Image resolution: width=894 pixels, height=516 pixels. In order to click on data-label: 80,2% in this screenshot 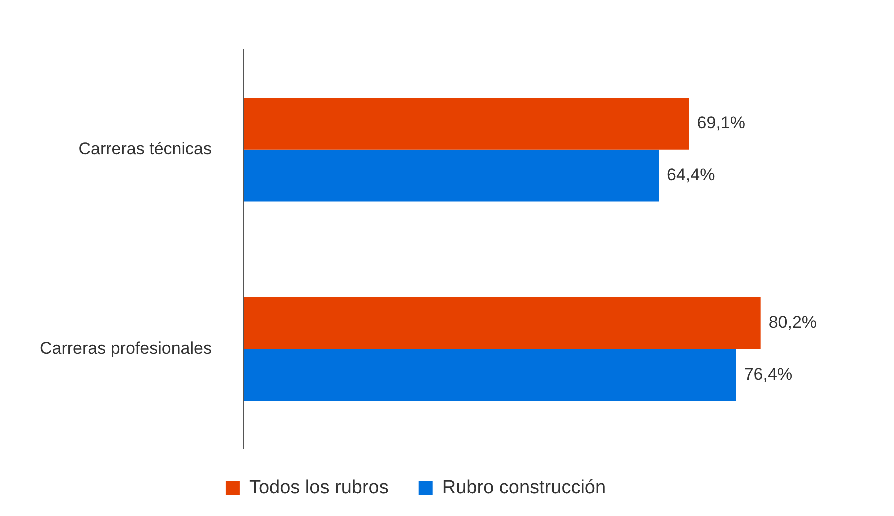, I will do `click(793, 322)`.